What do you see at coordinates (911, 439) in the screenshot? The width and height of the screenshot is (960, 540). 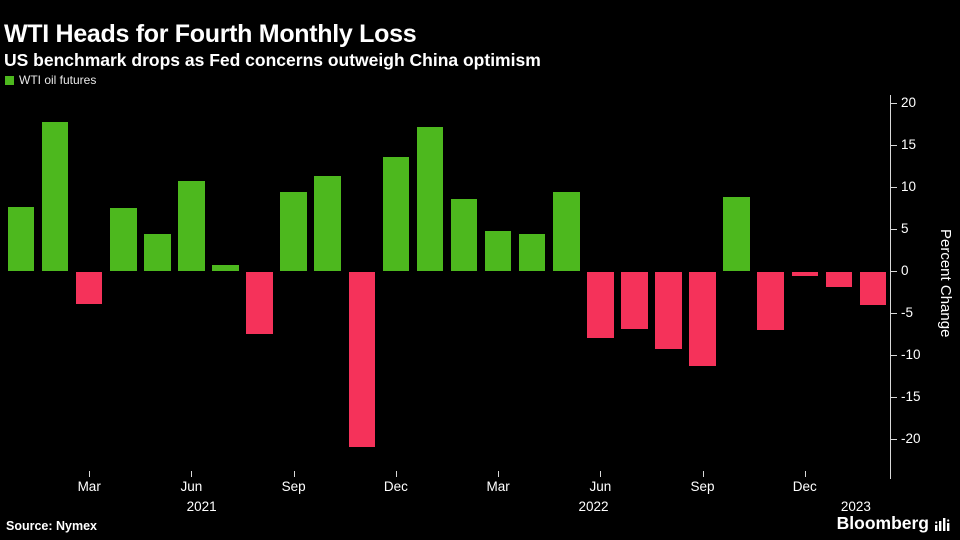 I see `y-tick-label--20: -20` at bounding box center [911, 439].